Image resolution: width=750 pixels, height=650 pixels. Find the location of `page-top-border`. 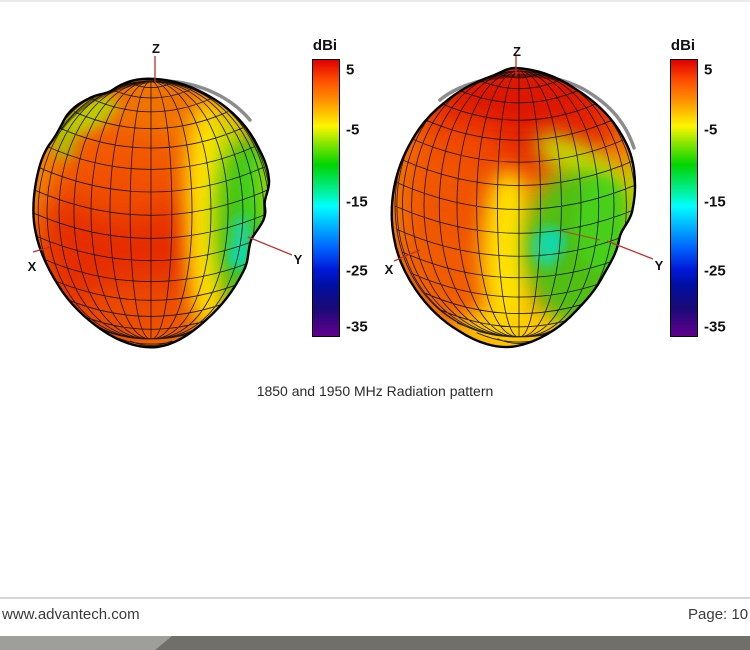

page-top-border is located at coordinates (375, 1).